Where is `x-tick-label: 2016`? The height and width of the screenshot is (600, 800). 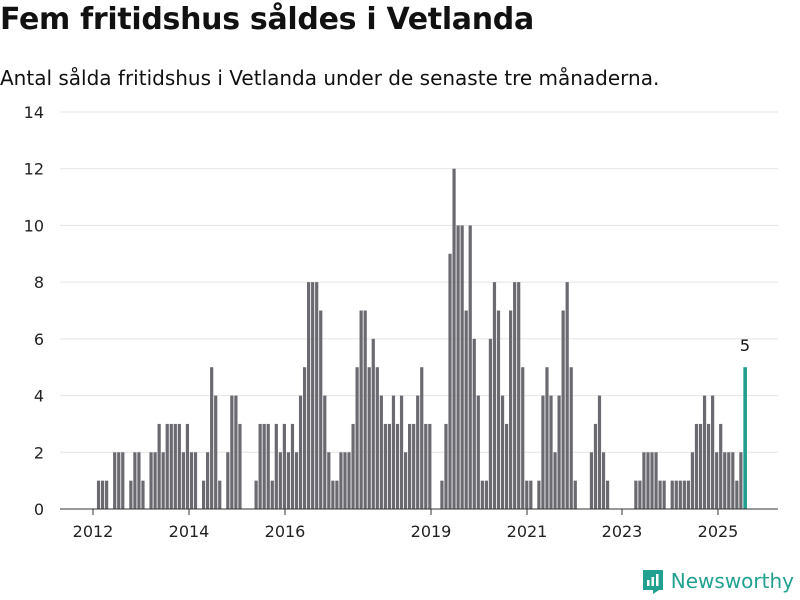 x-tick-label: 2016 is located at coordinates (285, 531).